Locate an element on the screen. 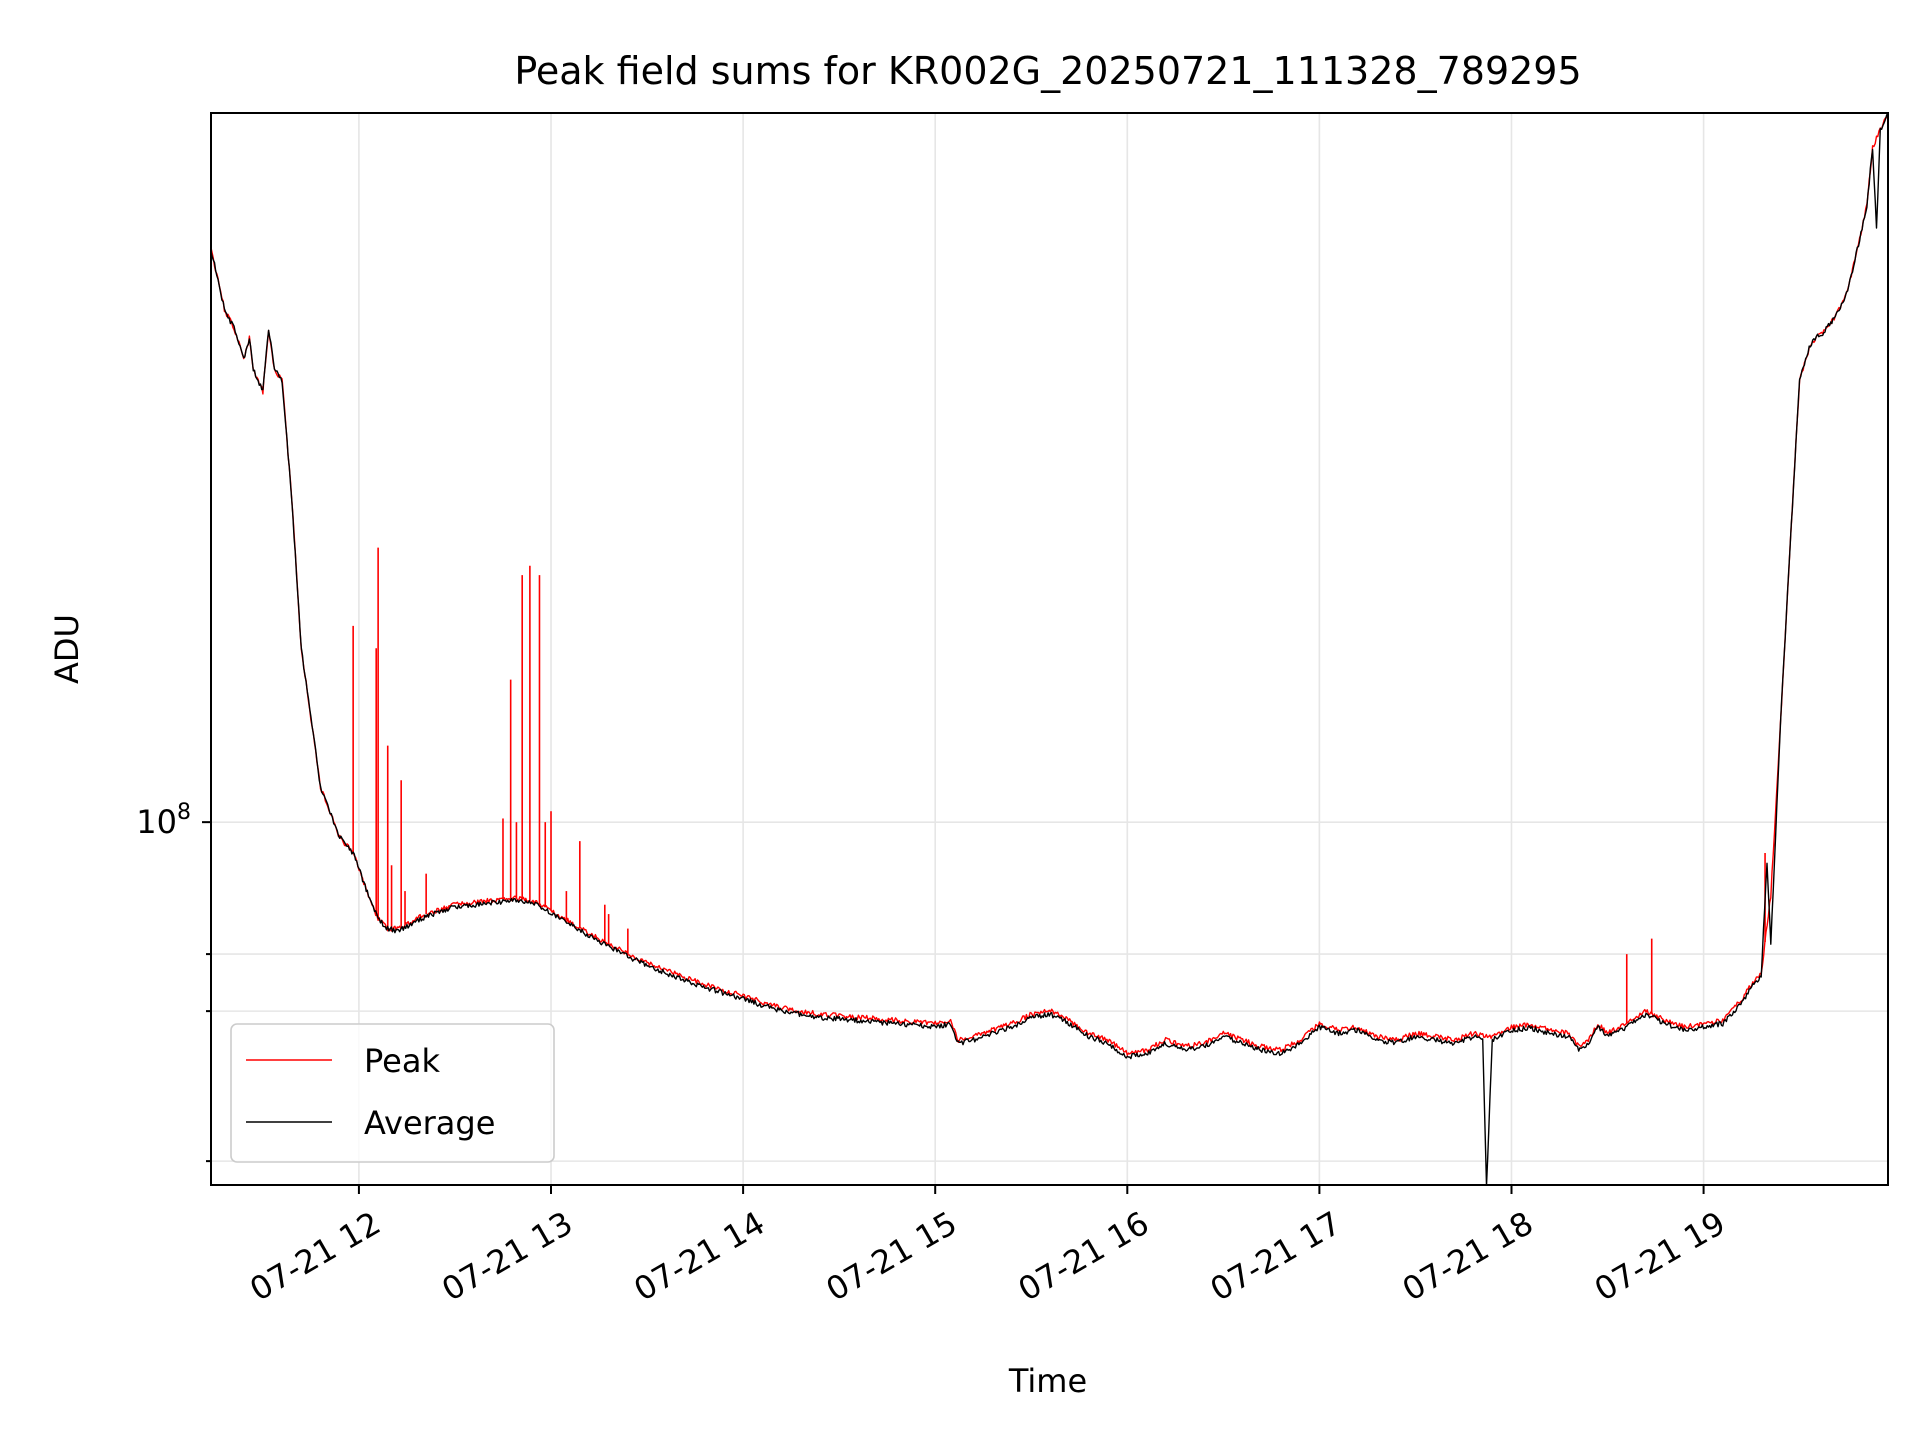 The image size is (1920, 1440). legend-label-average: Average is located at coordinates (429, 1123).